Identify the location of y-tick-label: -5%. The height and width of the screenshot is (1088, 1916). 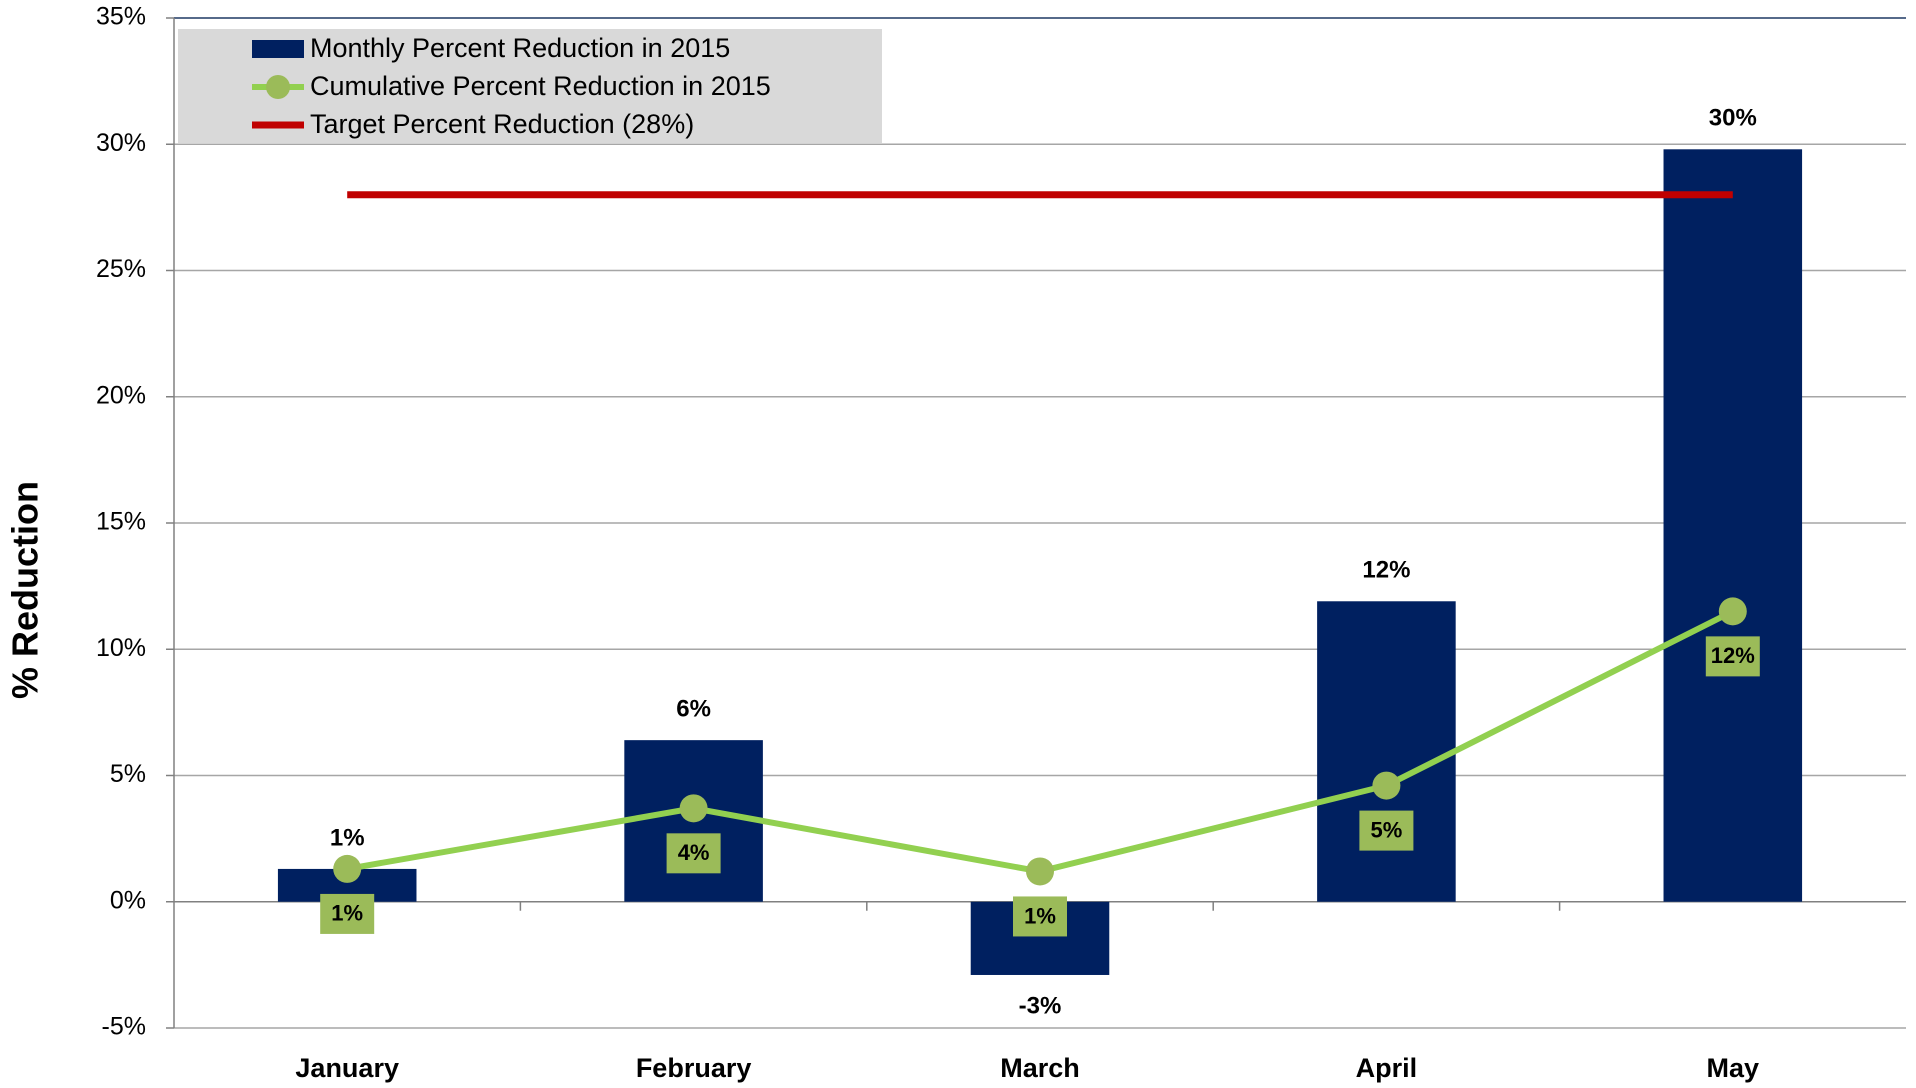
(124, 1027).